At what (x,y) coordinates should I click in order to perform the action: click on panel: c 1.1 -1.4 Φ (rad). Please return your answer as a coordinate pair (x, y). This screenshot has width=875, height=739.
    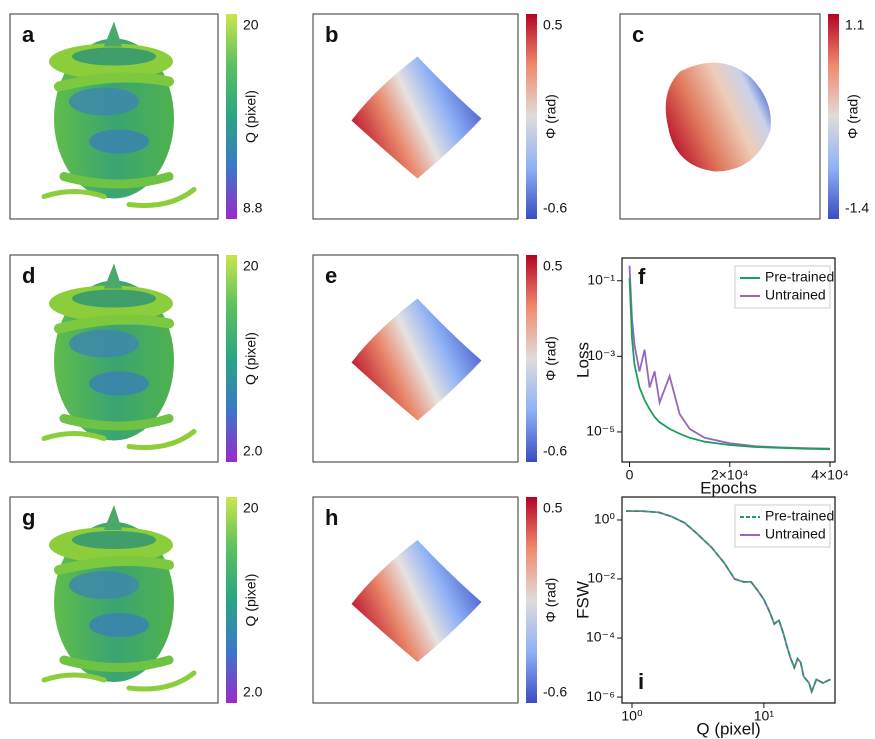
    Looking at the image, I should click on (744, 116).